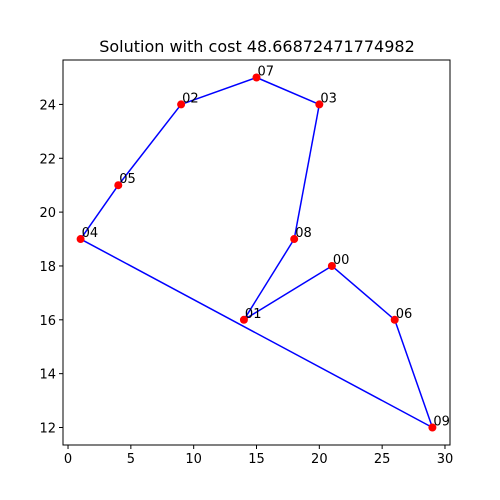 The image size is (500, 500). I want to click on x-tick-label-0: 0, so click(68, 459).